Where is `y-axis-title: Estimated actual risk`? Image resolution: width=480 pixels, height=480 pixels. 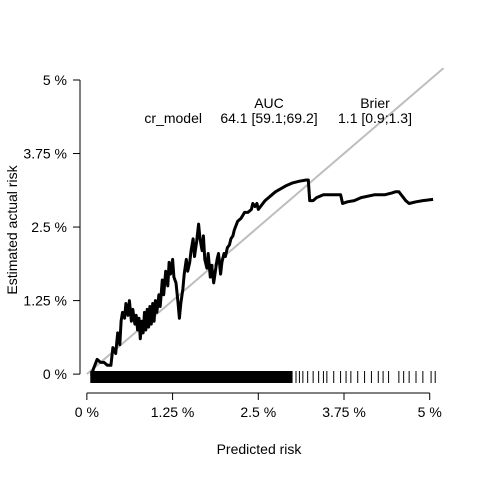 y-axis-title: Estimated actual risk is located at coordinates (12, 229).